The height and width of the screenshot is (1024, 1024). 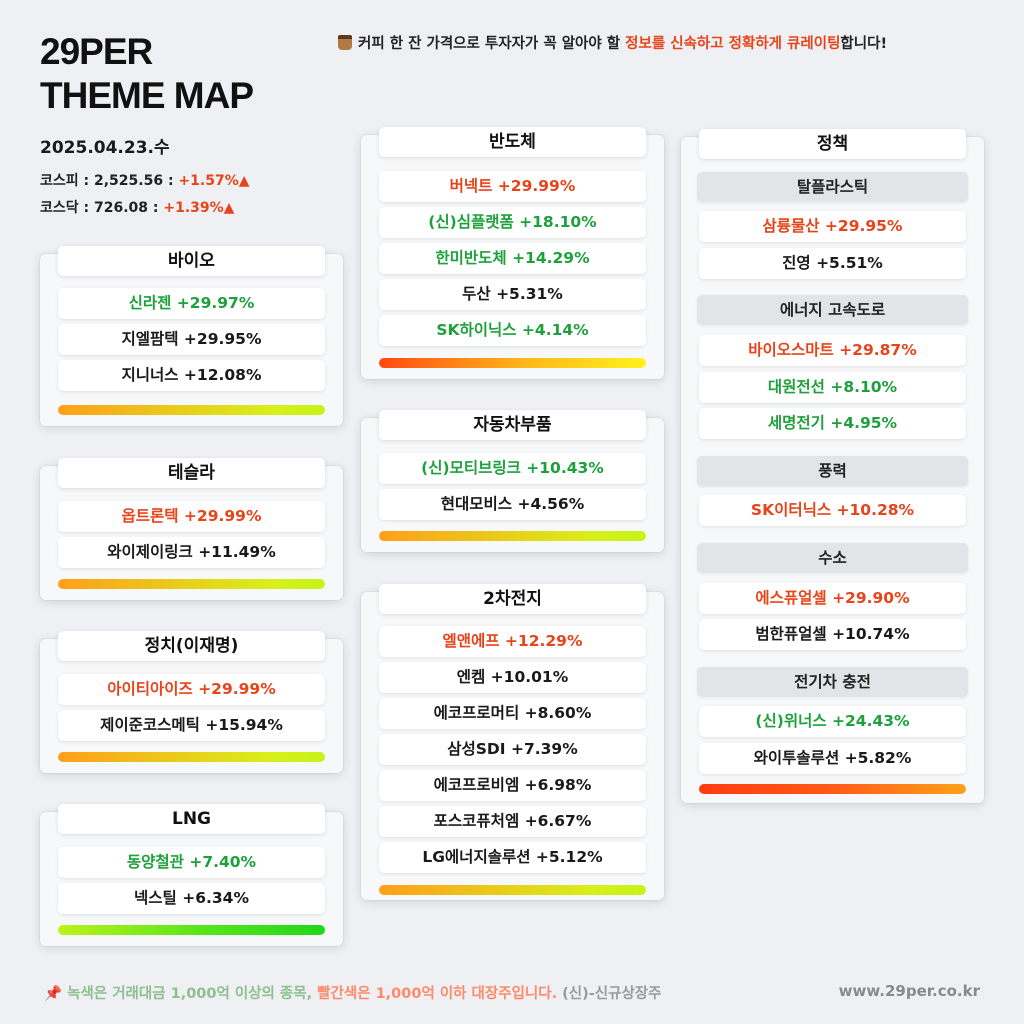 I want to click on stock-row: 동양철관 +7.40%, so click(x=191, y=862).